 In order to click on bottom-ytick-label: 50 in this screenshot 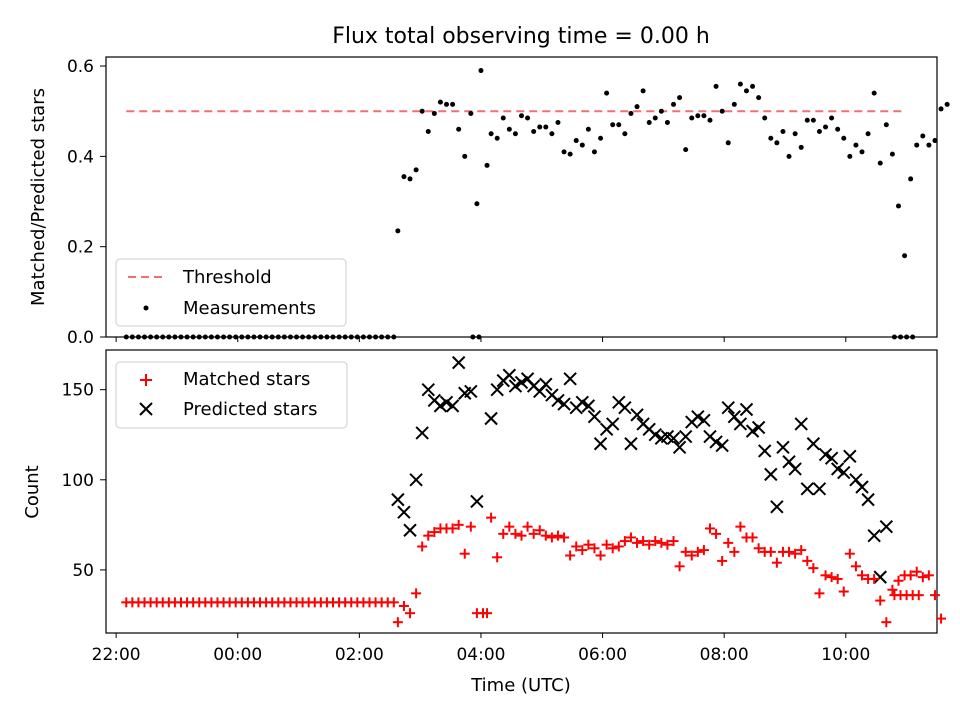, I will do `click(83, 571)`.